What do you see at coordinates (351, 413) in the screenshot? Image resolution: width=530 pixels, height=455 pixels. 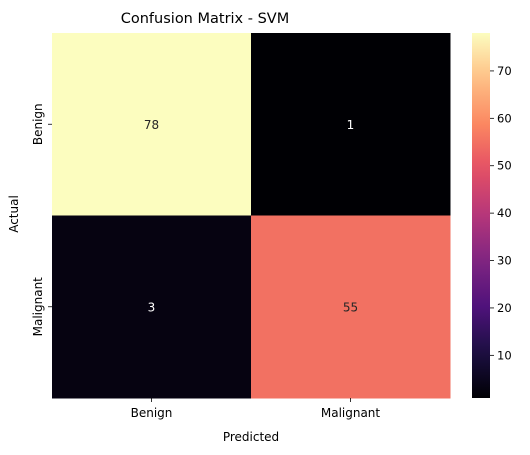 I see `x-tick-label: Malignant` at bounding box center [351, 413].